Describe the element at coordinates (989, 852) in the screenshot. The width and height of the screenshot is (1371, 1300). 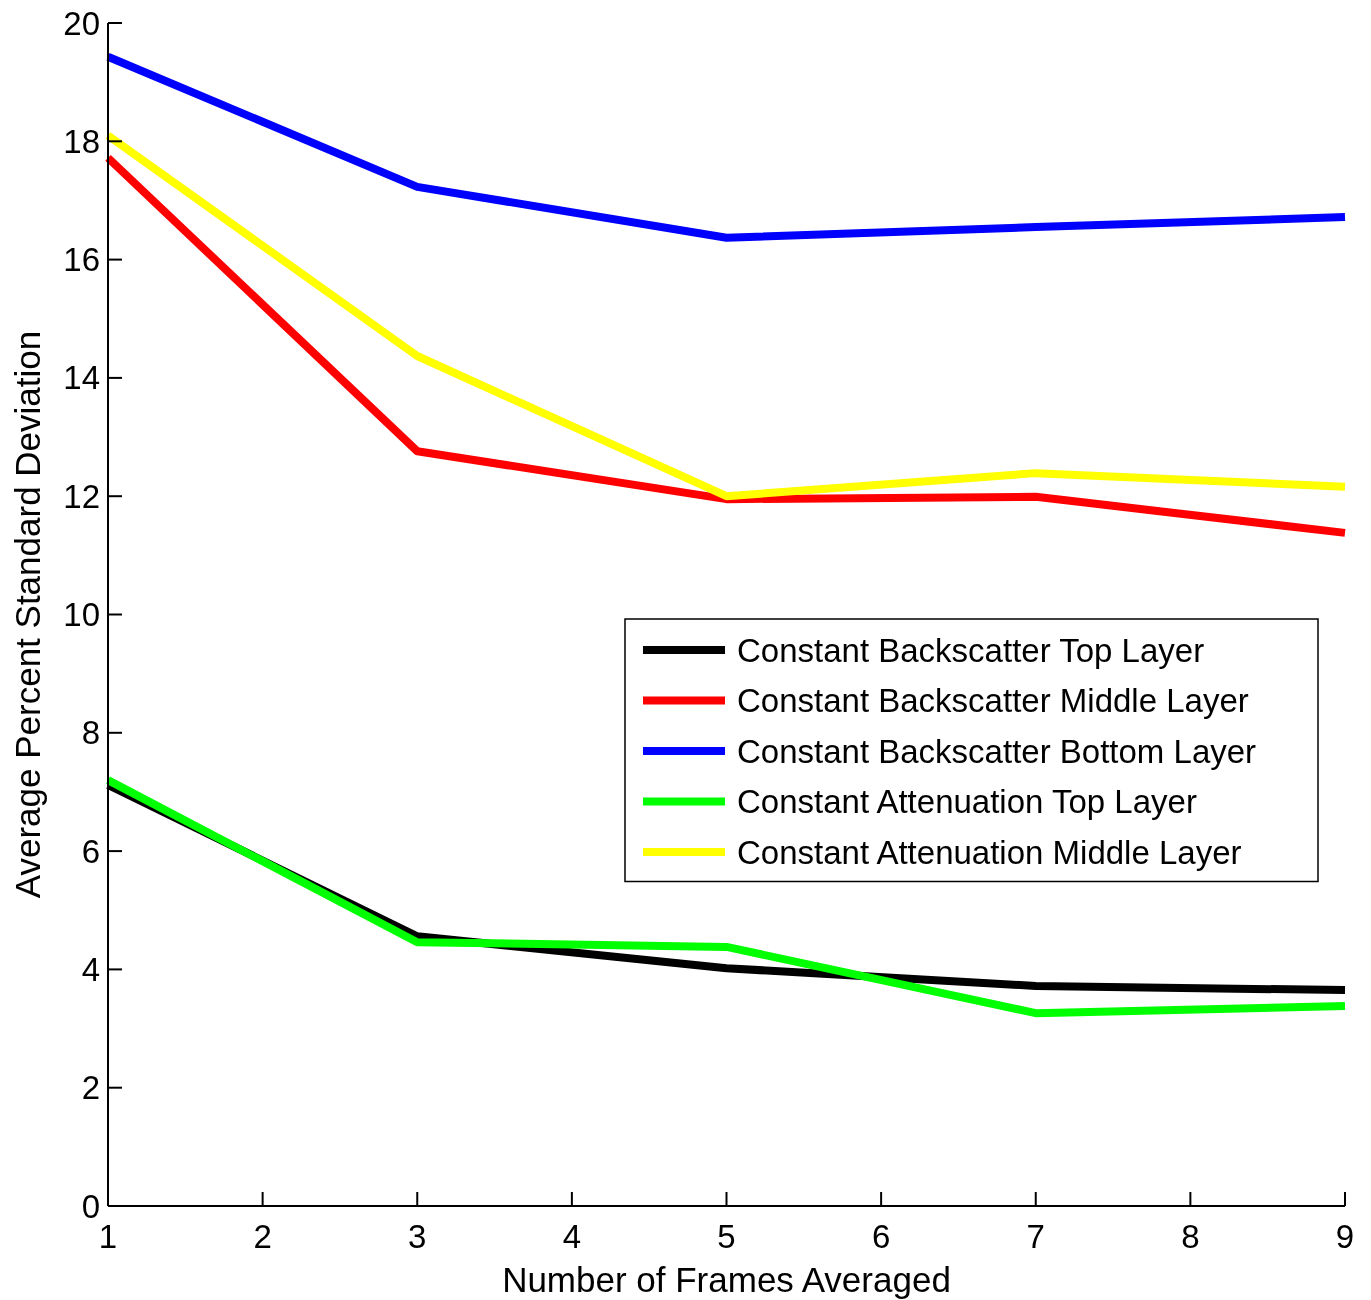
I see `legend-label: Constant Attenuation Middle Layer` at that location.